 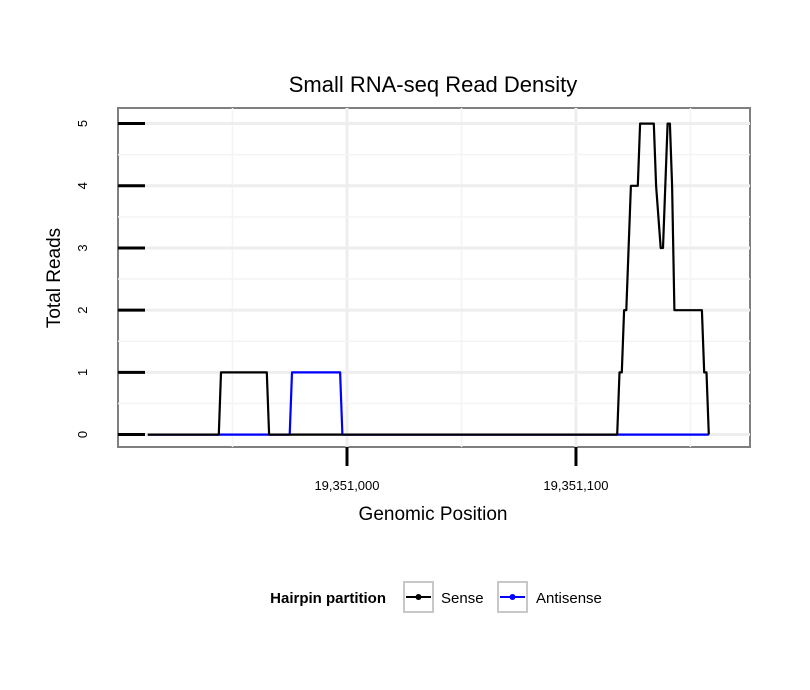 What do you see at coordinates (82, 123) in the screenshot?
I see `y-tick-label: 5` at bounding box center [82, 123].